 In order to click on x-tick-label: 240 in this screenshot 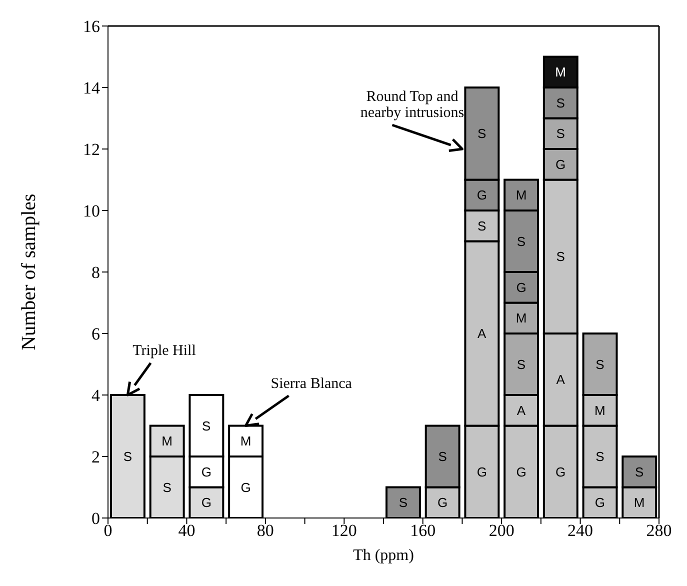, I will do `click(581, 530)`.